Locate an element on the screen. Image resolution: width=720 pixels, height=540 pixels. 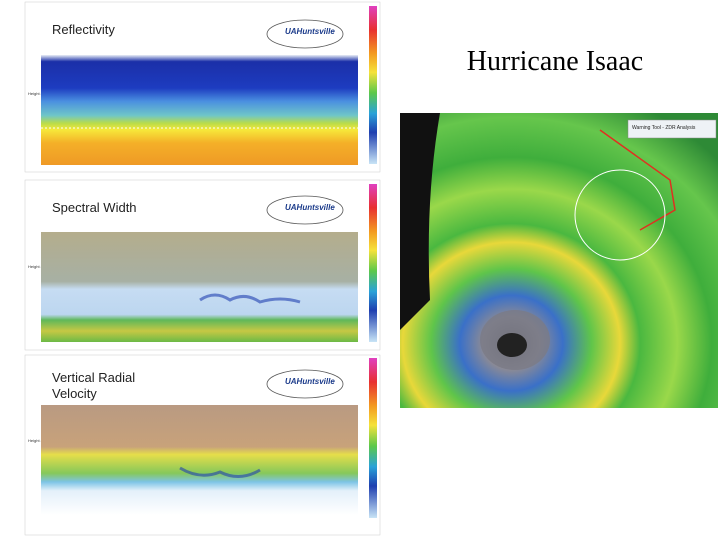
warning-box-label: Warning Tool - ZDR Analysis is located at coordinates (664, 128).